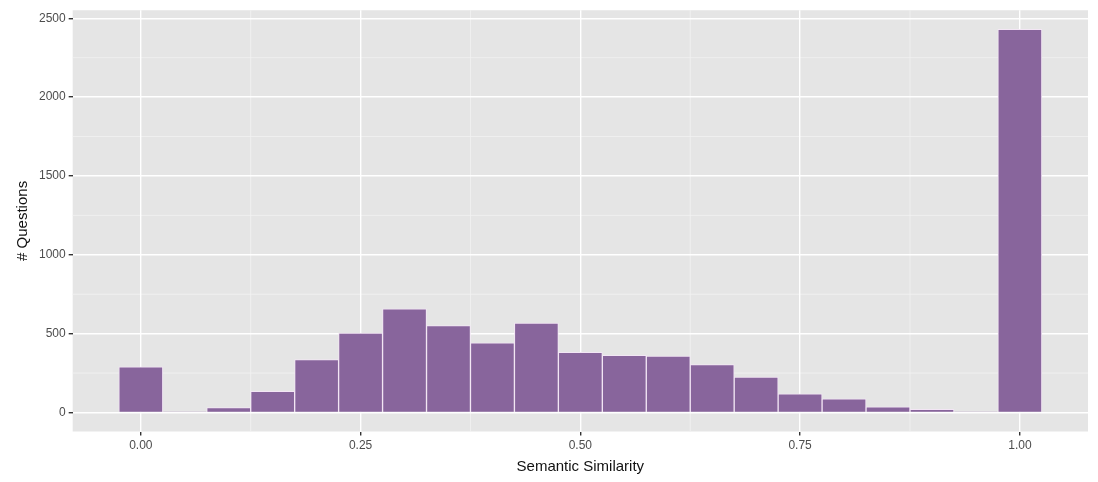 The width and height of the screenshot is (1098, 482). What do you see at coordinates (580, 466) in the screenshot?
I see `x-axis-title: Semantic Similarity` at bounding box center [580, 466].